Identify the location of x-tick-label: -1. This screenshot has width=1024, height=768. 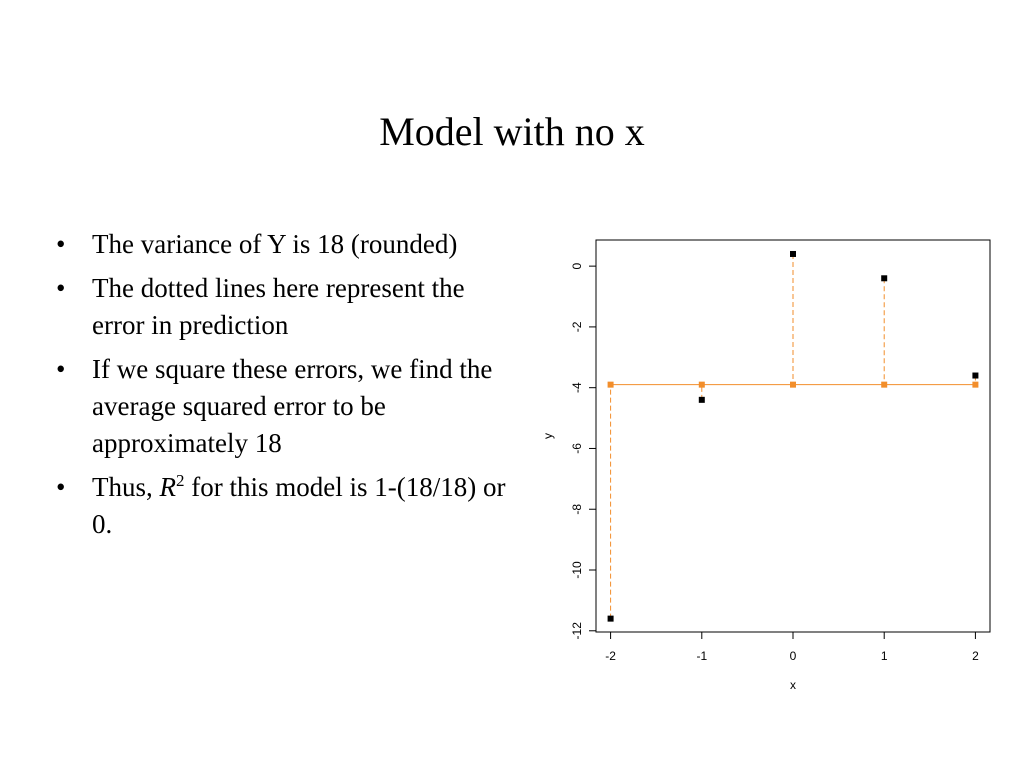
(701, 656).